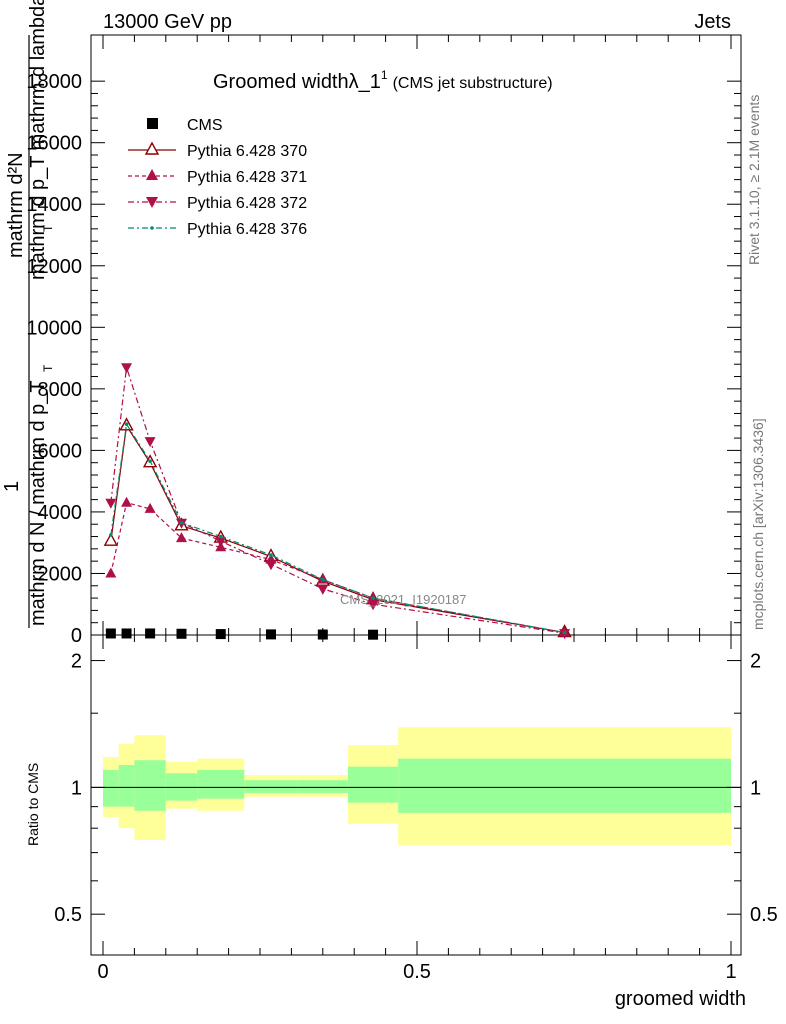 Image resolution: width=786 pixels, height=1024 pixels. What do you see at coordinates (102, 972) in the screenshot?
I see `ratio-x-tick-label: 0` at bounding box center [102, 972].